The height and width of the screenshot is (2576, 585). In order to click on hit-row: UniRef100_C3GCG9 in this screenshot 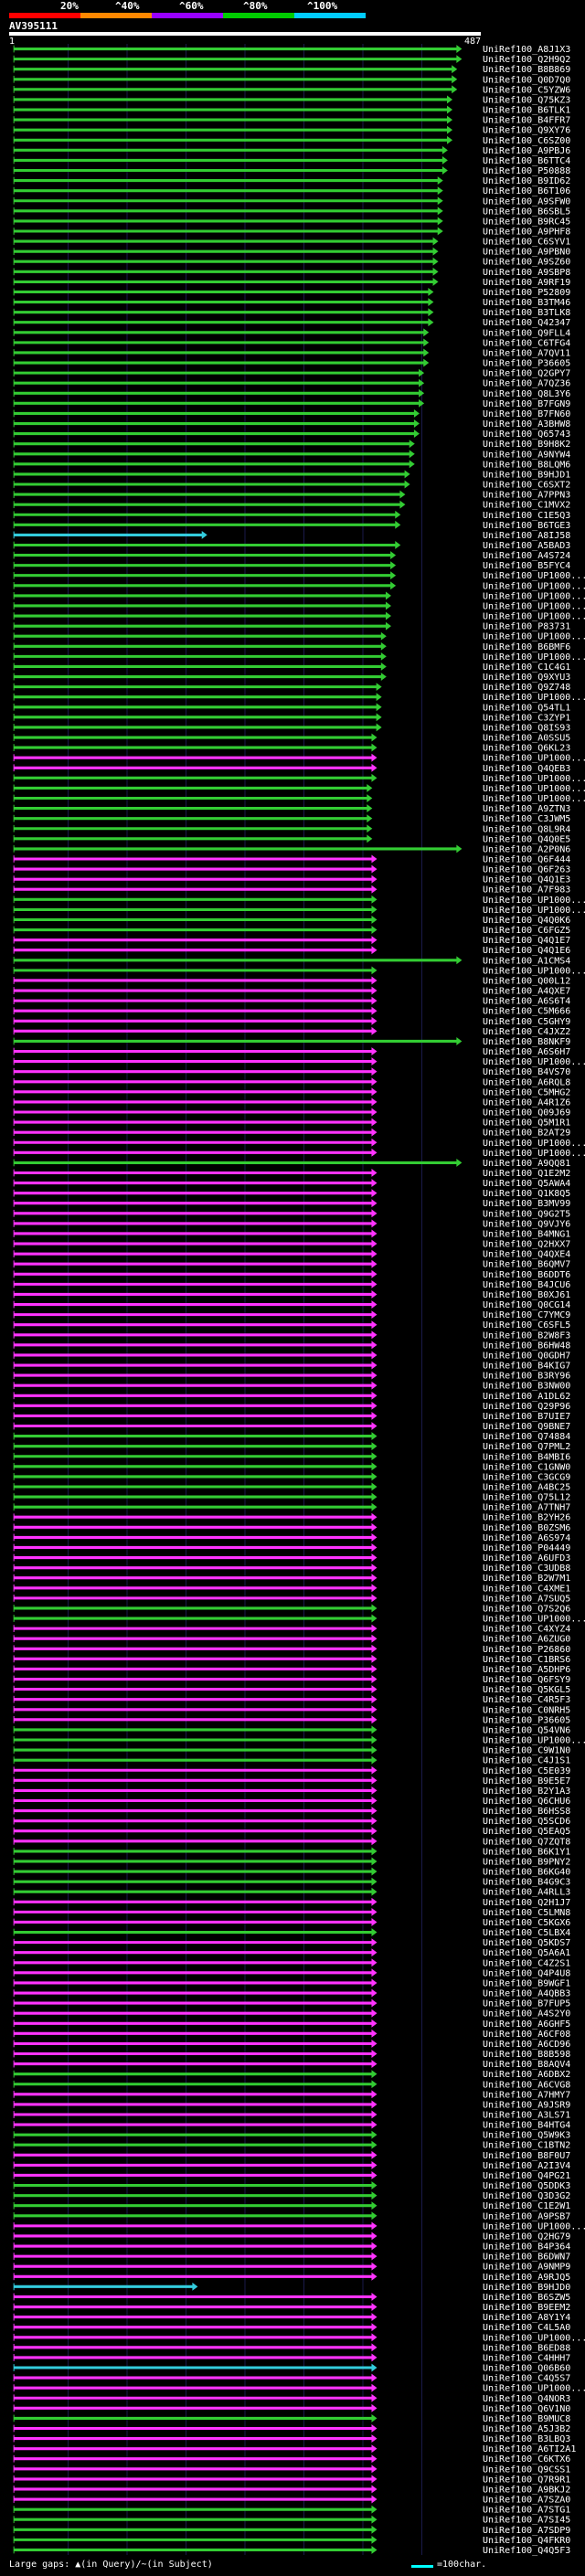, I will do `click(291, 1477)`.